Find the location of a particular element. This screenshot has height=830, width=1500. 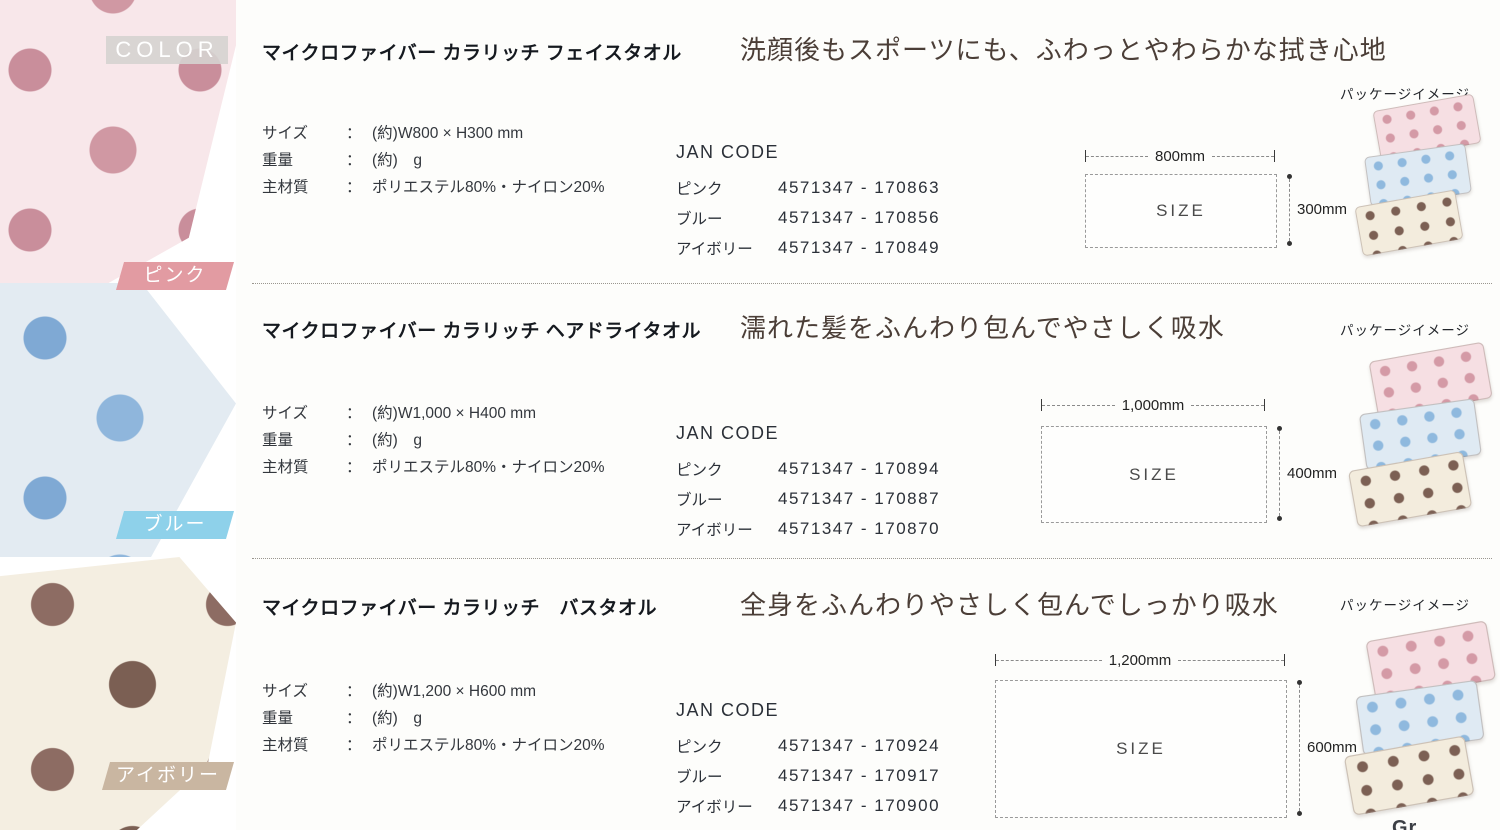

spec-row-size: サイズ ： (約)W1,200 × H600 mm is located at coordinates (433, 689).